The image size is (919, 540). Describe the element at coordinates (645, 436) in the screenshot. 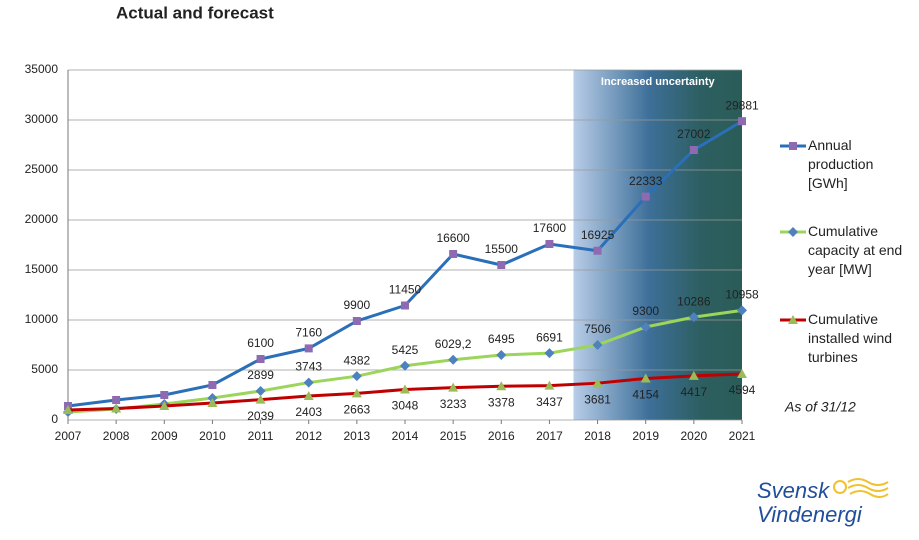

I see `x-tick-label: 2019` at that location.